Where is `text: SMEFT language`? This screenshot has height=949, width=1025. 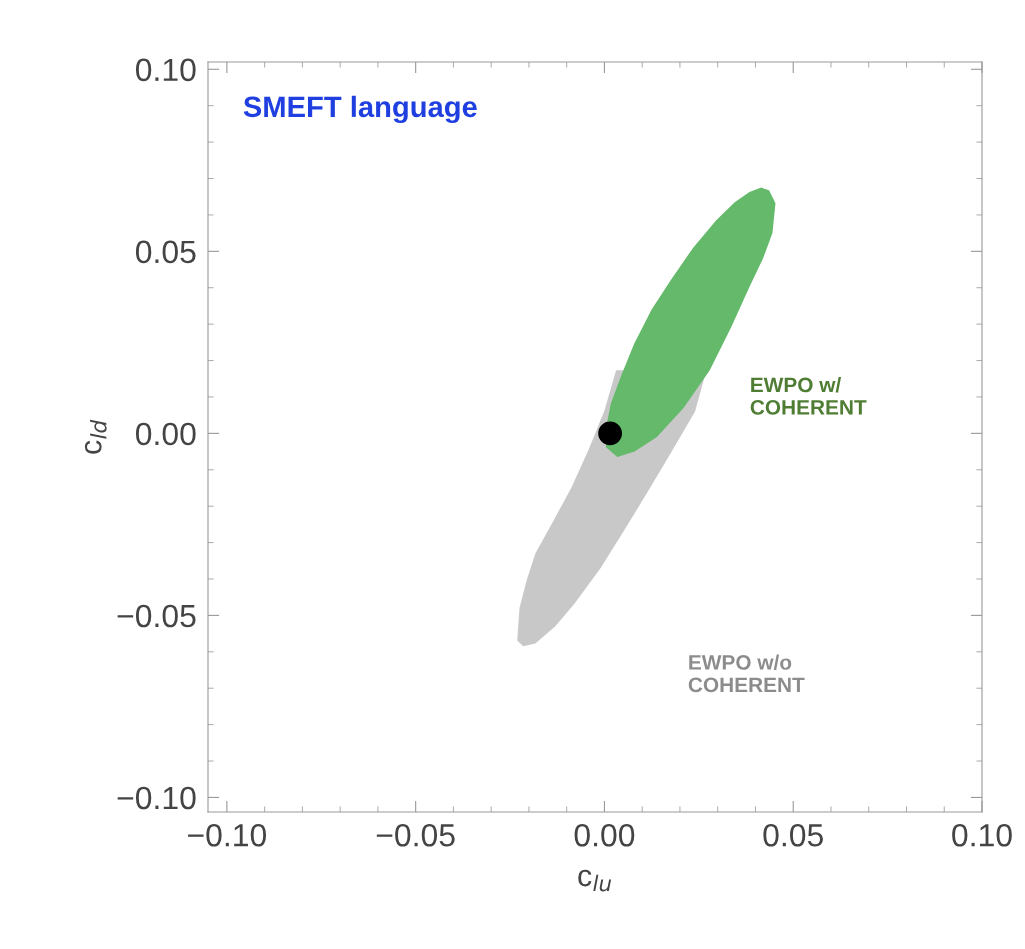
text: SMEFT language is located at coordinates (360, 109).